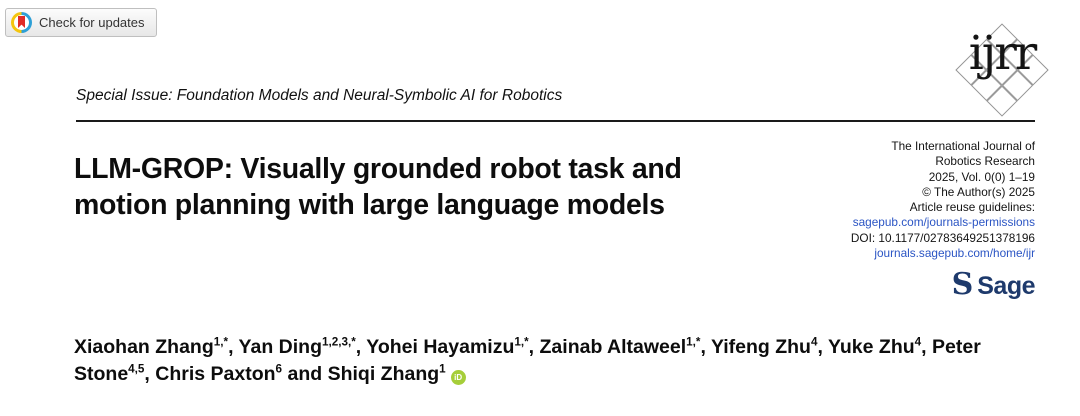 This screenshot has height=416, width=1080. I want to click on header-divider-rule, so click(555, 121).